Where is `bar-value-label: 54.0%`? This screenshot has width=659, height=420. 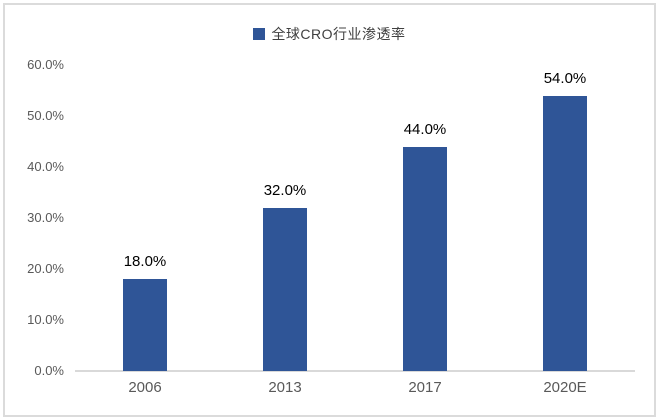
bar-value-label: 54.0% is located at coordinates (565, 78).